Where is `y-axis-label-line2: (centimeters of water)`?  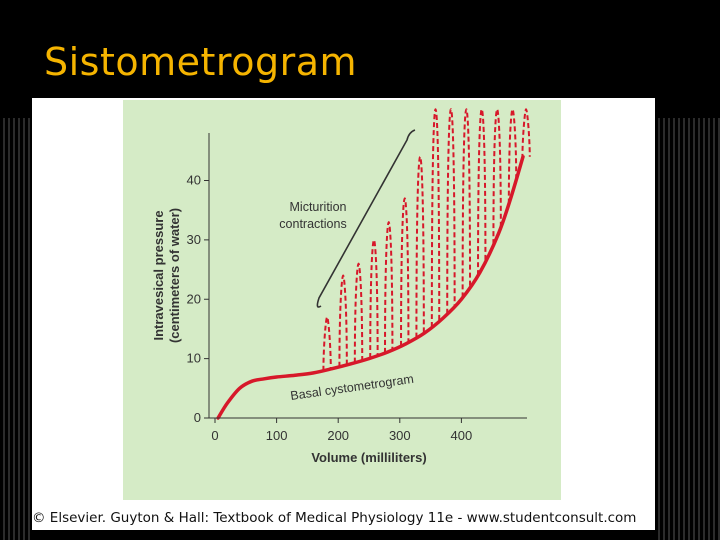 y-axis-label-line2: (centimeters of water) is located at coordinates (174, 275).